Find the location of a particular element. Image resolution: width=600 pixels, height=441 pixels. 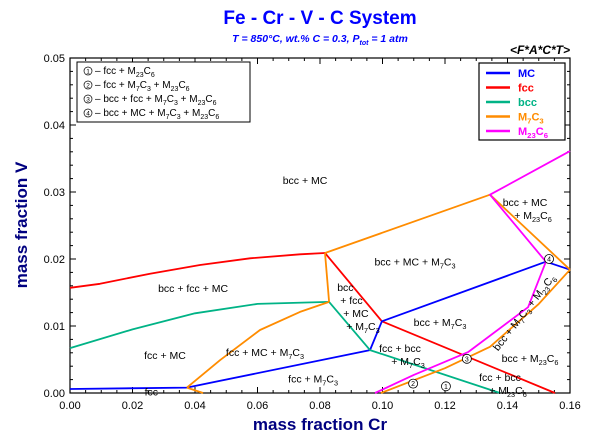

marker-number: 3 is located at coordinates (467, 359).